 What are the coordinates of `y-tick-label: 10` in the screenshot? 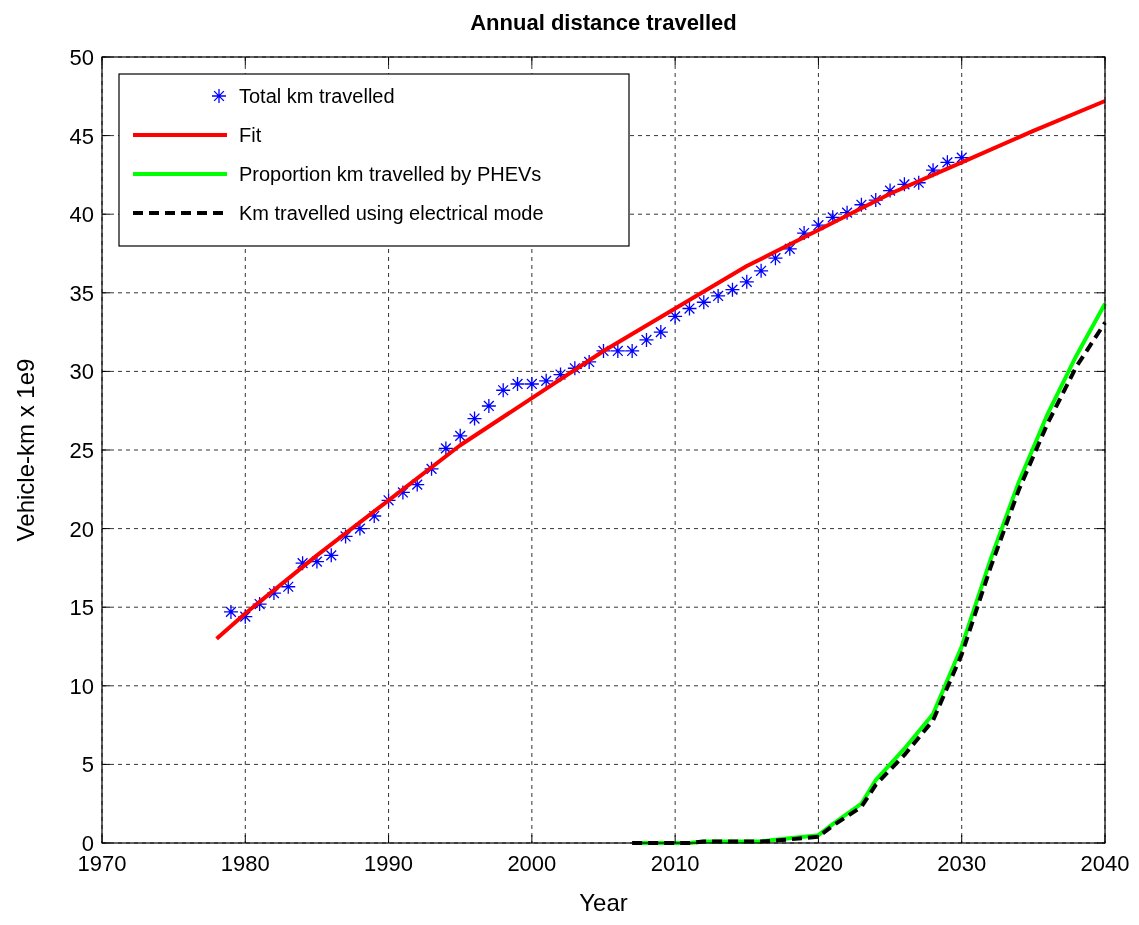 It's located at (81, 686).